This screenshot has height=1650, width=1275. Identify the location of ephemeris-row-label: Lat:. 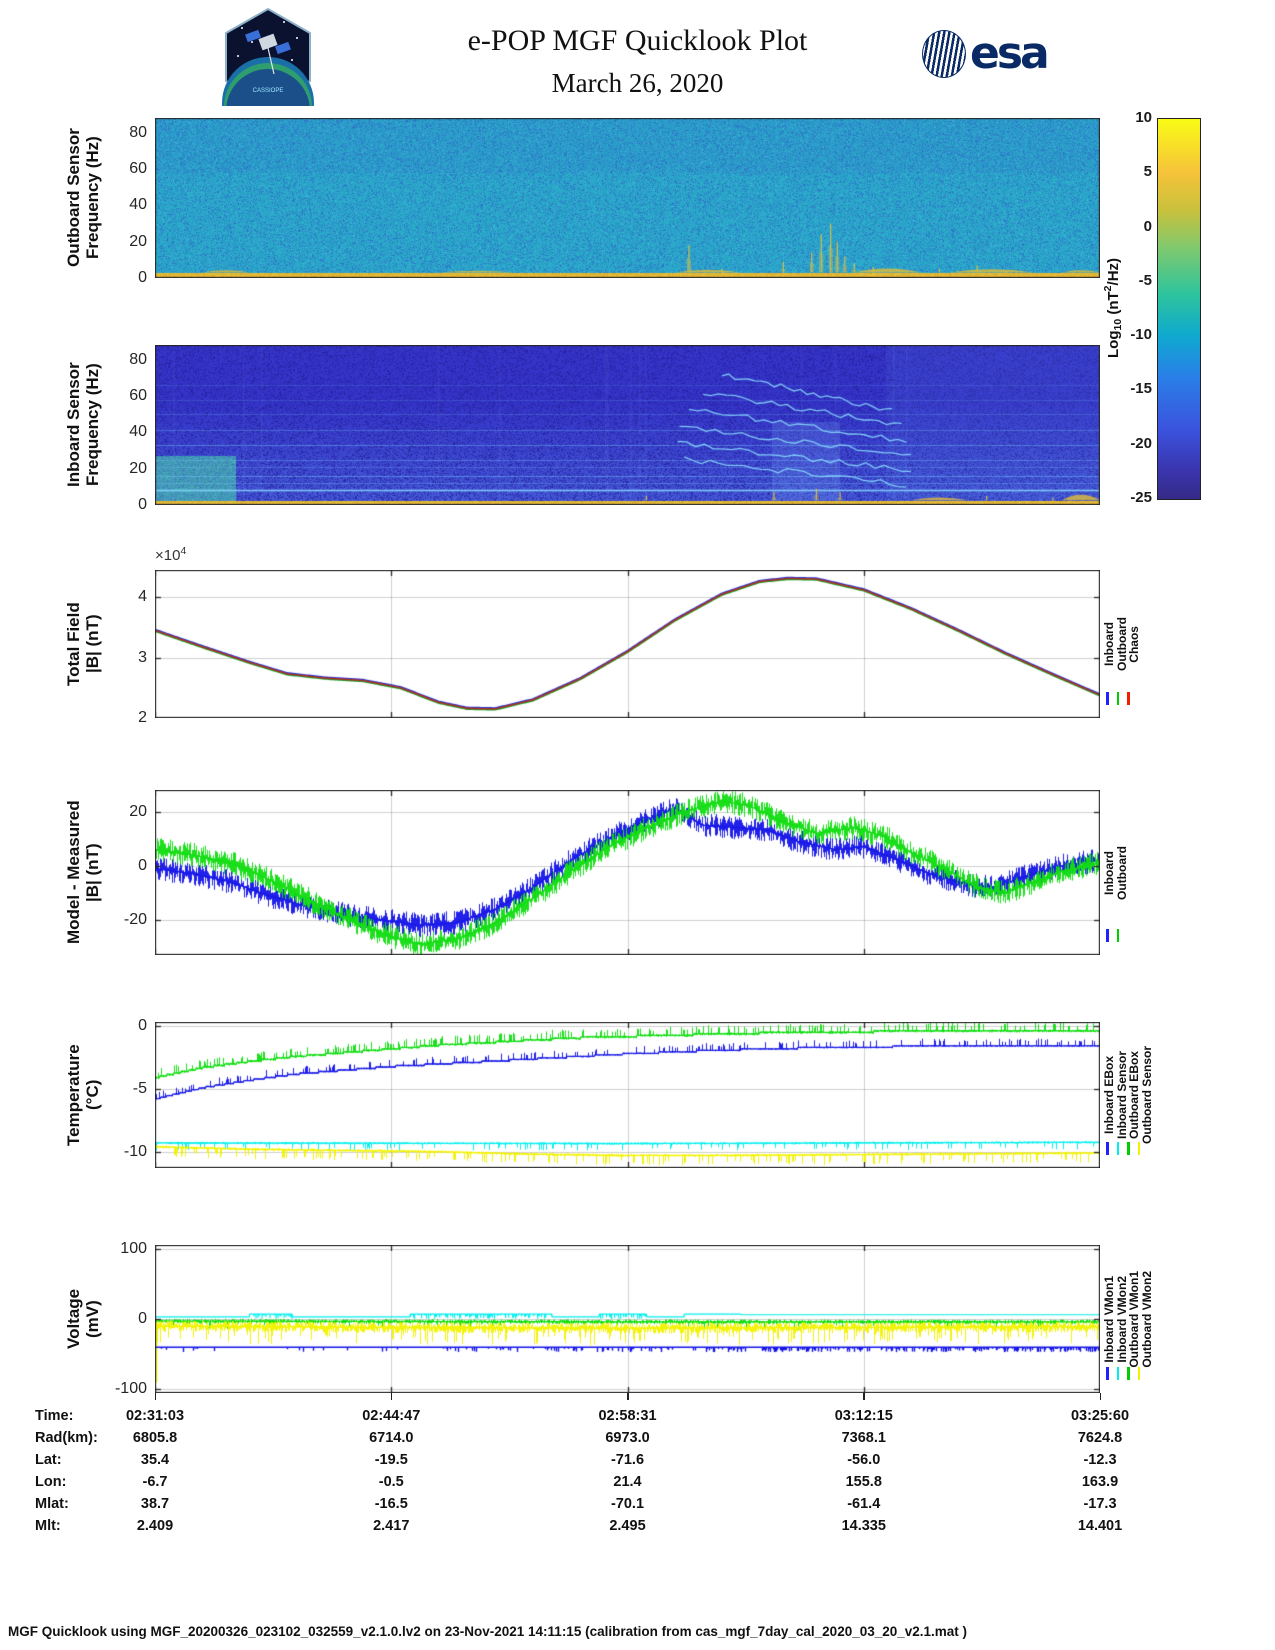
(48, 1460).